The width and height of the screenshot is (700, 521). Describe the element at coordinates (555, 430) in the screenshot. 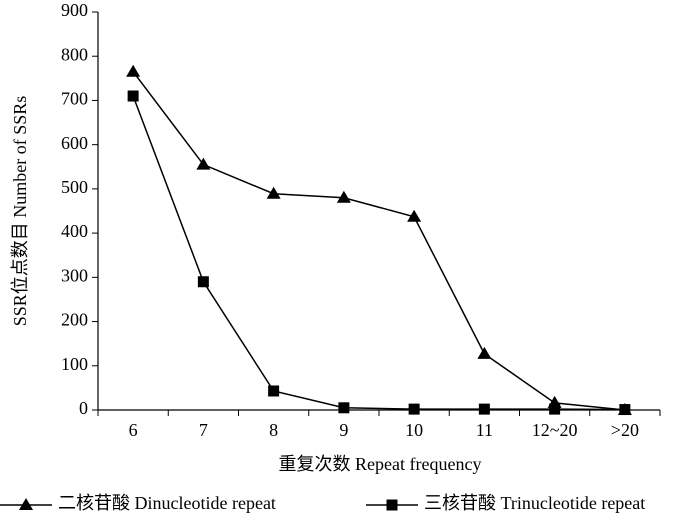

I see `x-tick-label: 12~20` at that location.